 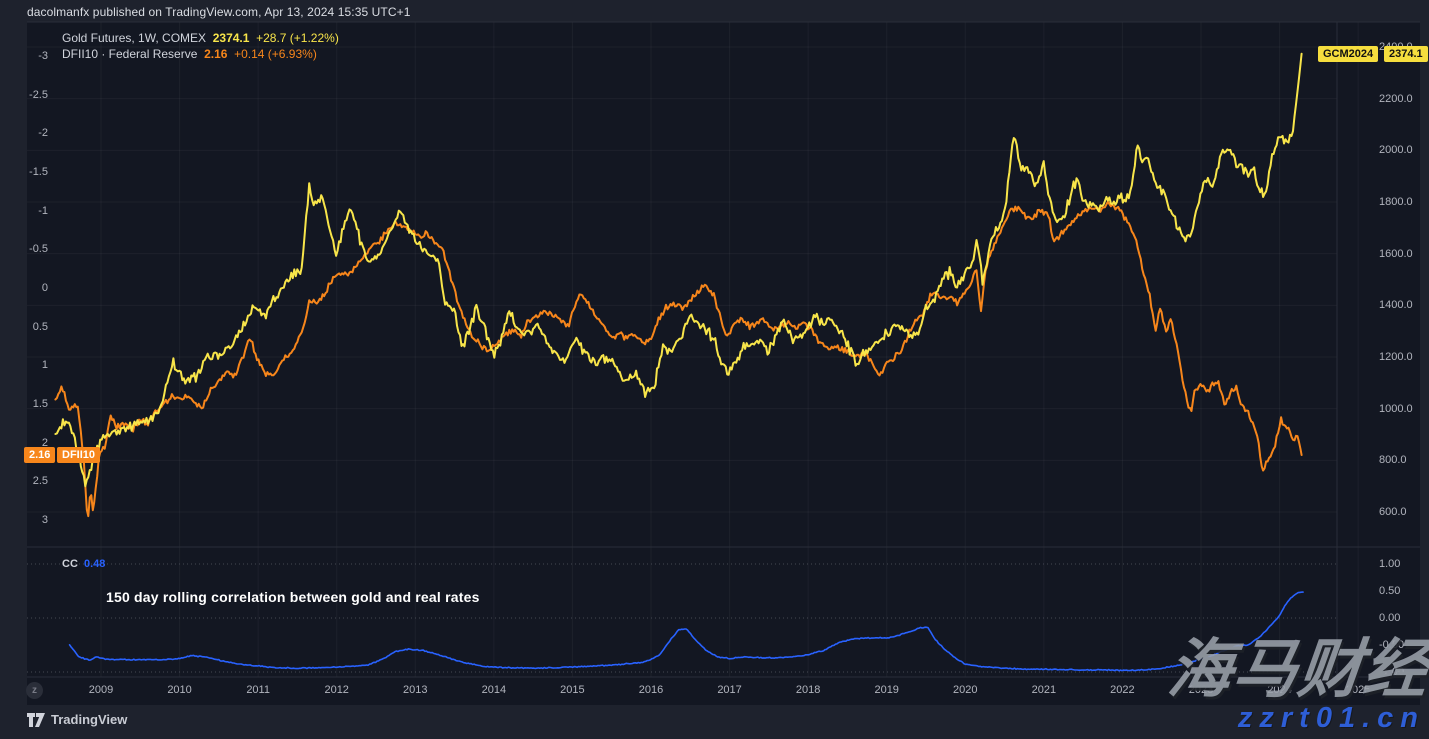 I want to click on time-axis-tick: 2010, so click(x=179, y=690).